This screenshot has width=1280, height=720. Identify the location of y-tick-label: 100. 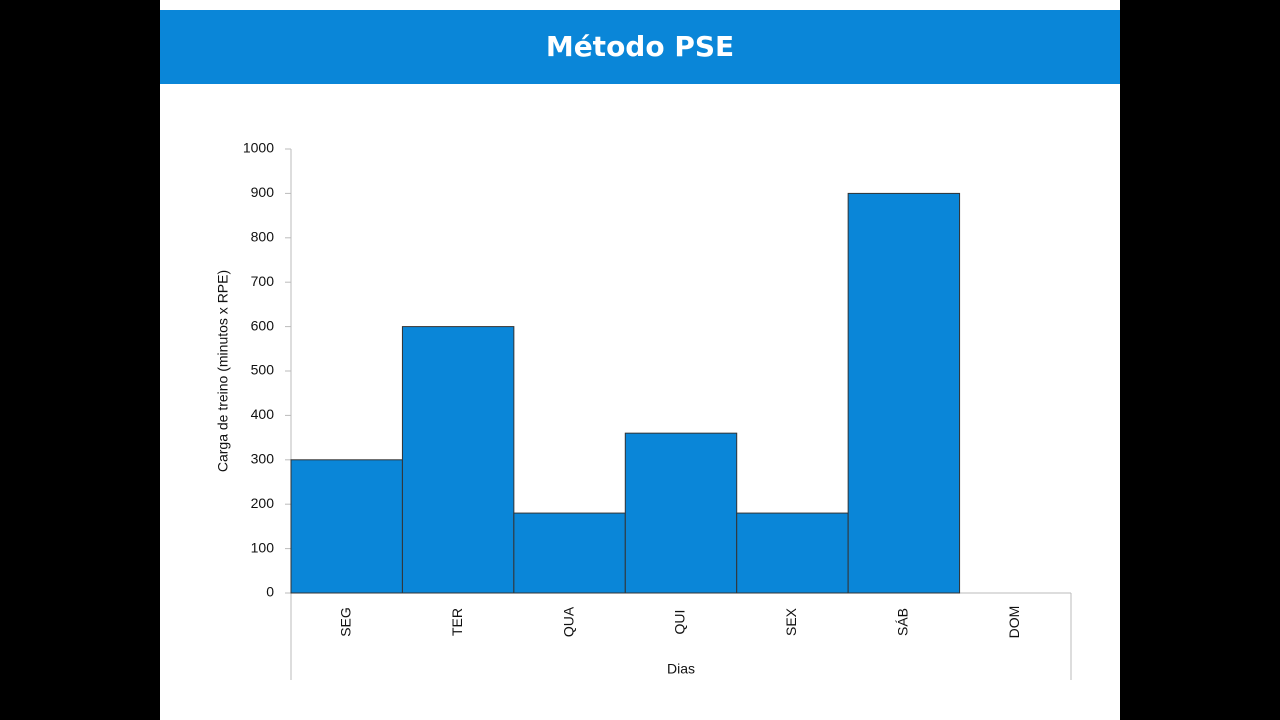
(263, 547).